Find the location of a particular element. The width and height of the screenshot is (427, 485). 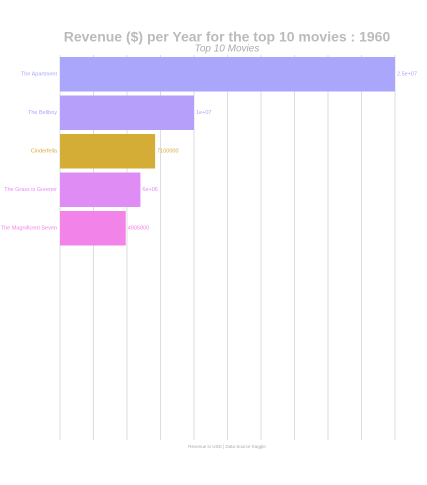

chart-subtitle: Top 10 Movies is located at coordinates (227, 49).